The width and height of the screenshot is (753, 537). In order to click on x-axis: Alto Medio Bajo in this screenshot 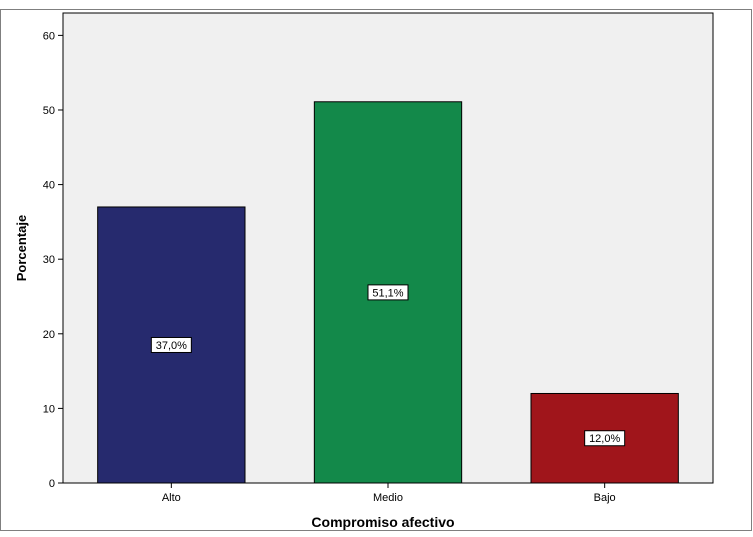, I will do `click(389, 493)`.